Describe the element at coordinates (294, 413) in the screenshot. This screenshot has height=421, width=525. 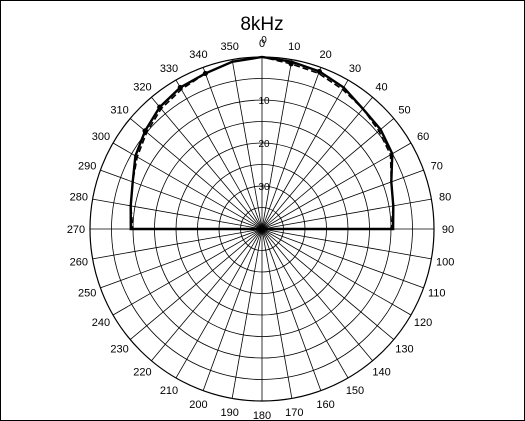
I see `angle-tick-label: 170` at that location.